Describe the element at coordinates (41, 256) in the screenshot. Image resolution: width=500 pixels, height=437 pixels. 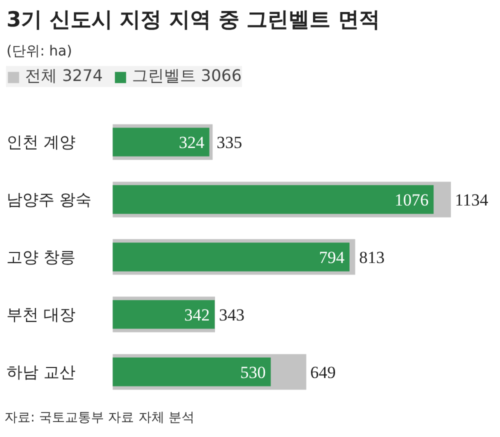
I see `y-tick-label: 고양 창릉` at that location.